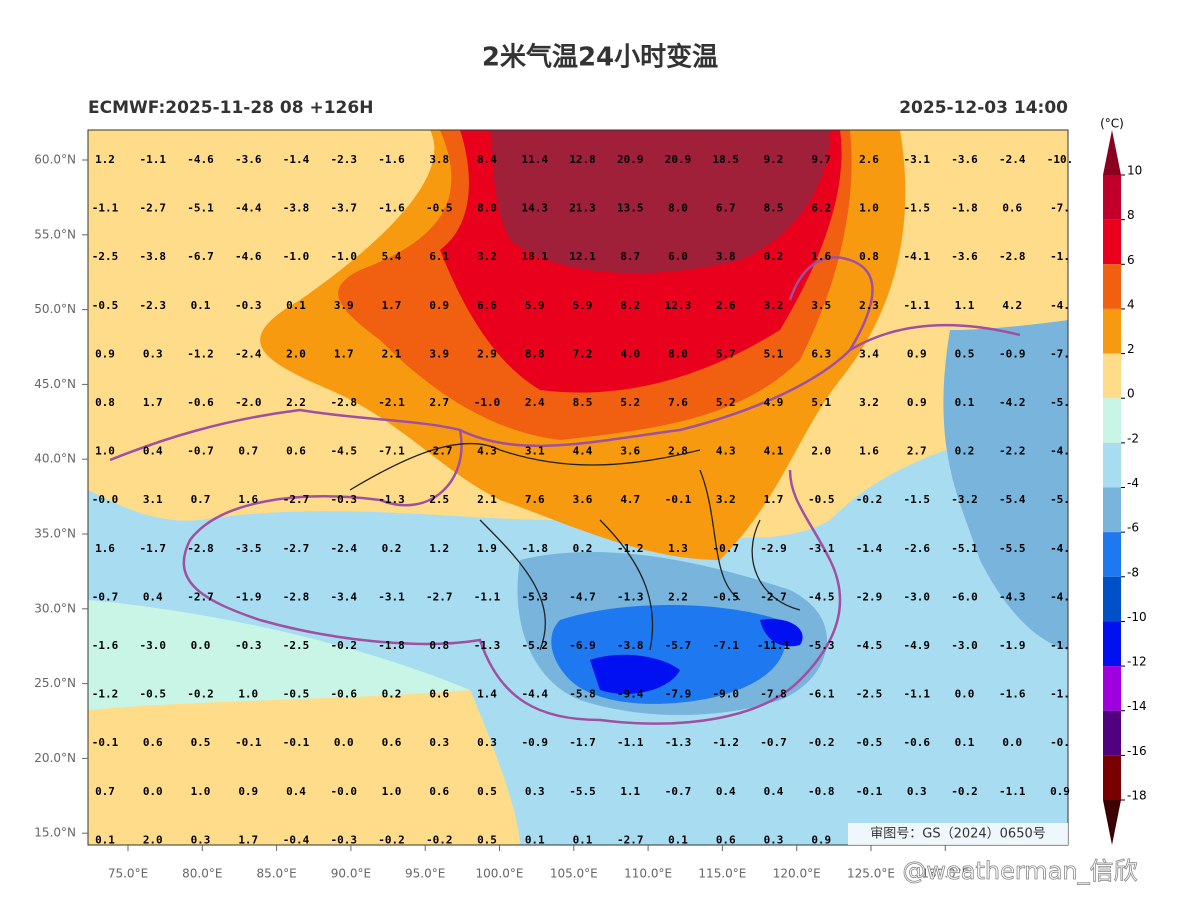 The height and width of the screenshot is (900, 1201). I want to click on grid-value: 1.7, so click(153, 402).